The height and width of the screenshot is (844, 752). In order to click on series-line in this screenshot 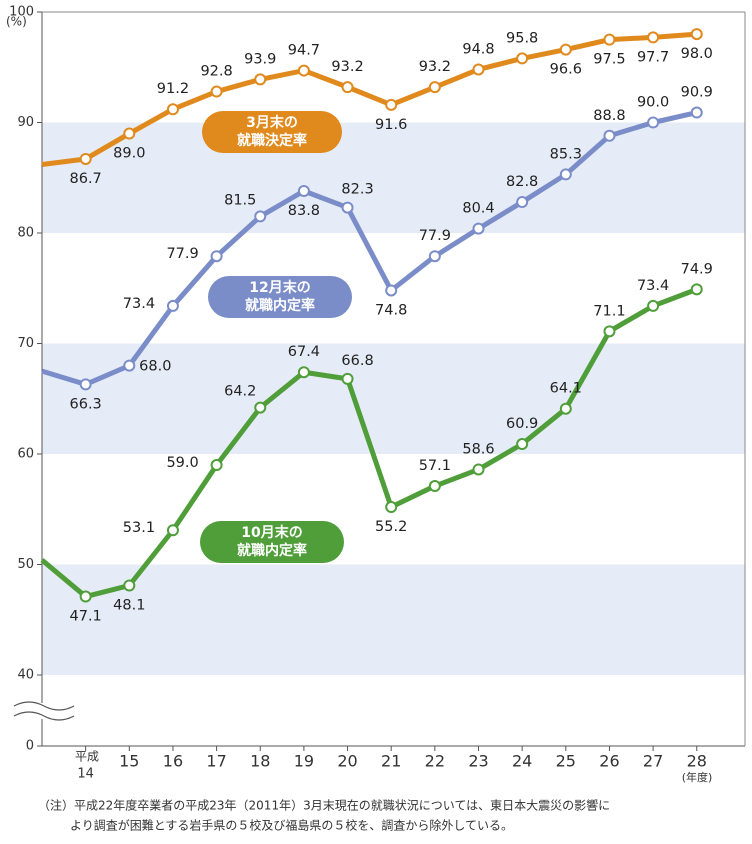, I will do `click(369, 99)`.